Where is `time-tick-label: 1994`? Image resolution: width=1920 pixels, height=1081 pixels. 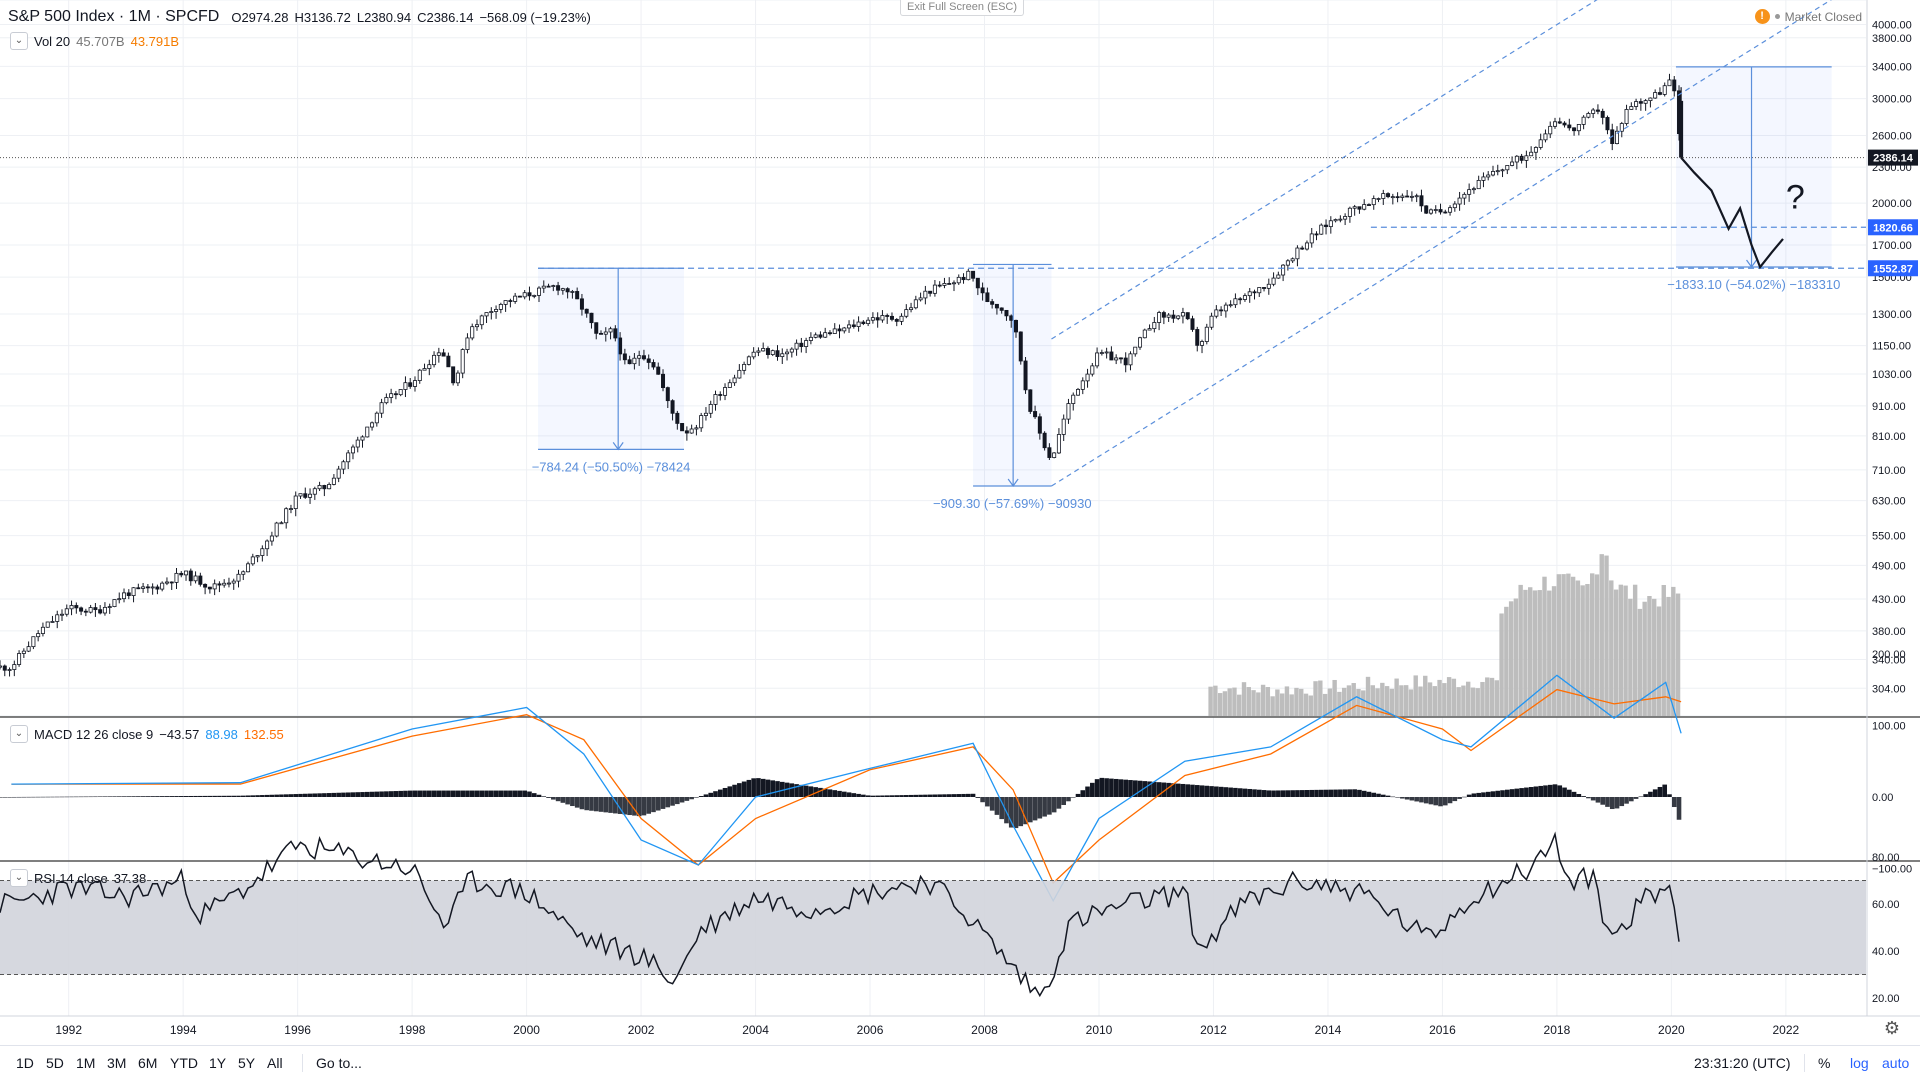 time-tick-label: 1994 is located at coordinates (183, 1030).